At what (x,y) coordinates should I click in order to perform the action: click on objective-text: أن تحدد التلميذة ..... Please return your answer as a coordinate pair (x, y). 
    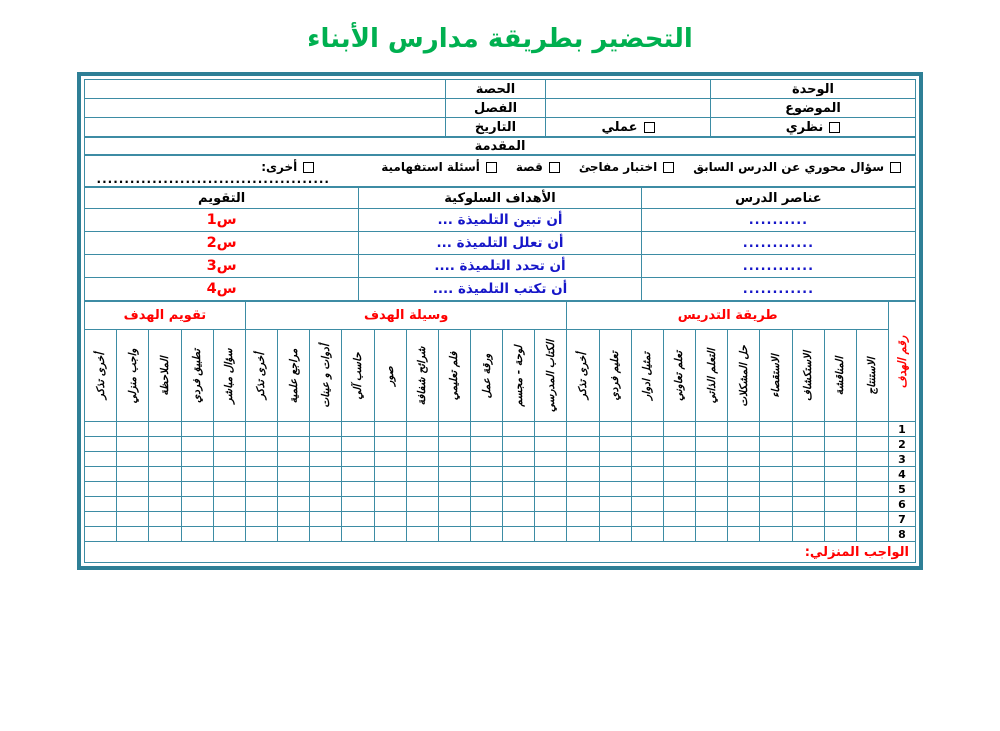
    Looking at the image, I should click on (500, 266).